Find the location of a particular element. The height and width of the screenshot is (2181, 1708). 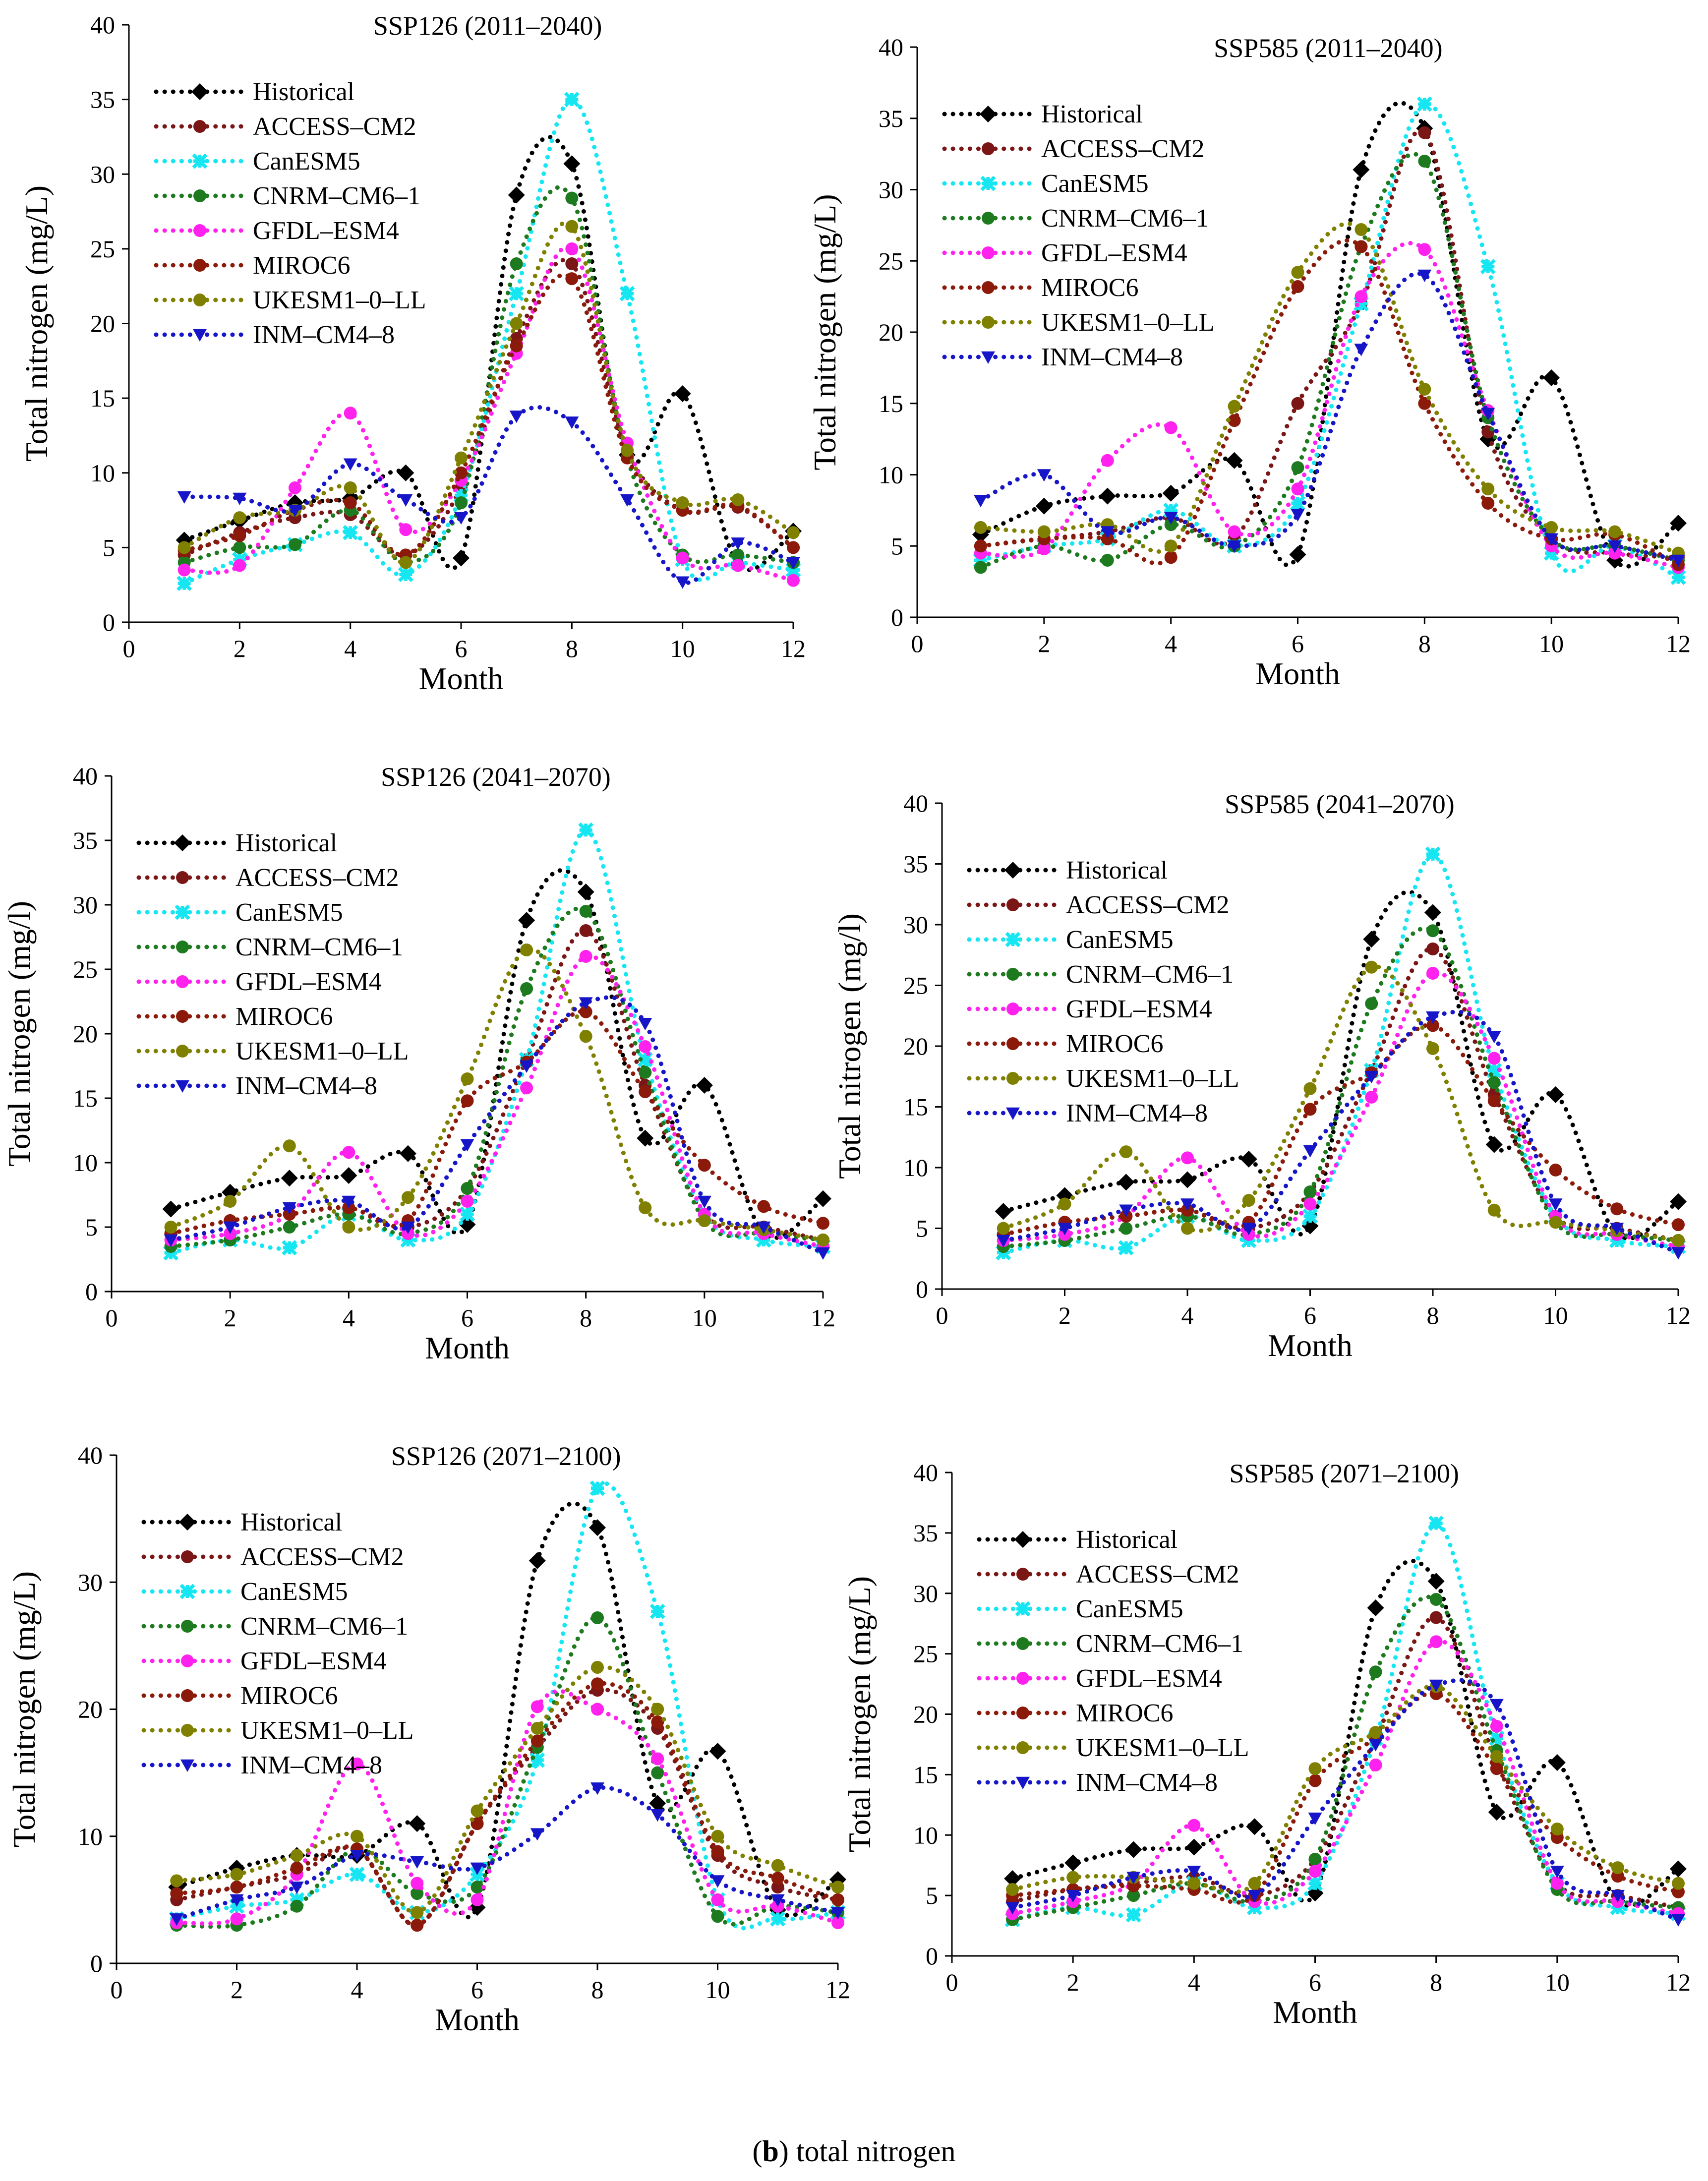

y-tick-label: 0 is located at coordinates (922, 1289).